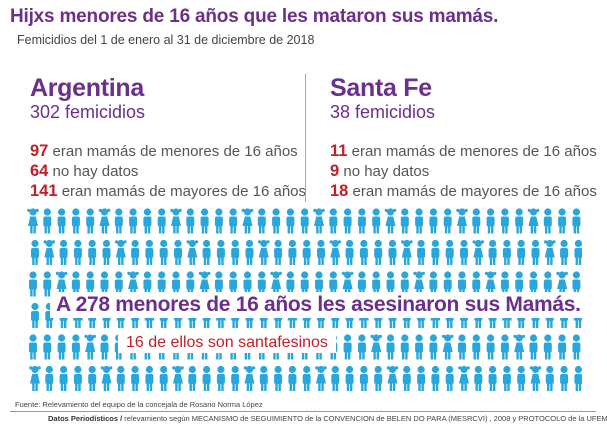 The width and height of the screenshot is (607, 429). What do you see at coordinates (87, 88) in the screenshot?
I see `region-name-argentina: Argentina` at bounding box center [87, 88].